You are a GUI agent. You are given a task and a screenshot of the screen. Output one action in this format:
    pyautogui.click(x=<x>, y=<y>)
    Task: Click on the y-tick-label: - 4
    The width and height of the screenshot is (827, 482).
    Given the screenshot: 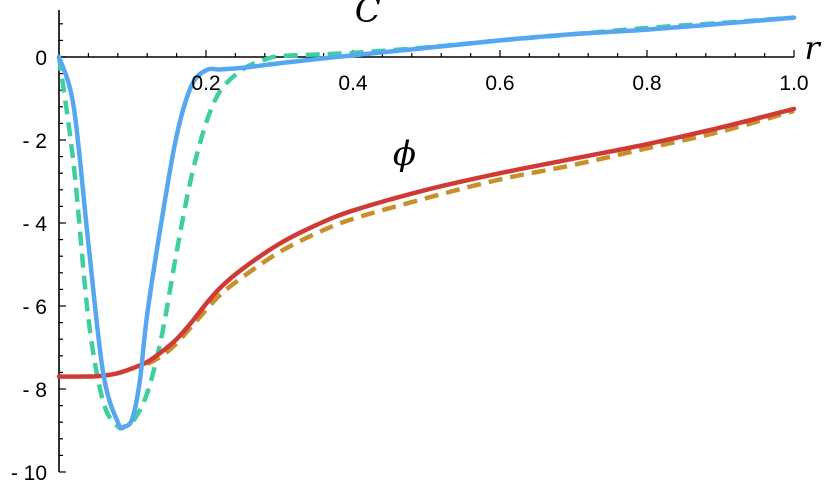 What is the action you would take?
    pyautogui.click(x=34, y=224)
    